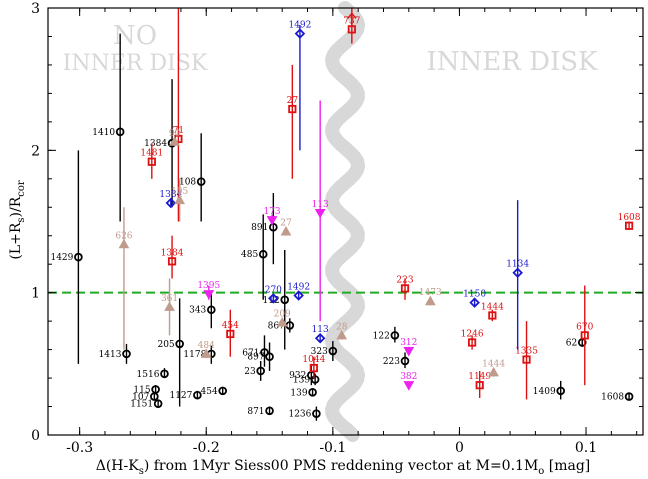  I want to click on lower-limit-arrow, so click(352, 18).